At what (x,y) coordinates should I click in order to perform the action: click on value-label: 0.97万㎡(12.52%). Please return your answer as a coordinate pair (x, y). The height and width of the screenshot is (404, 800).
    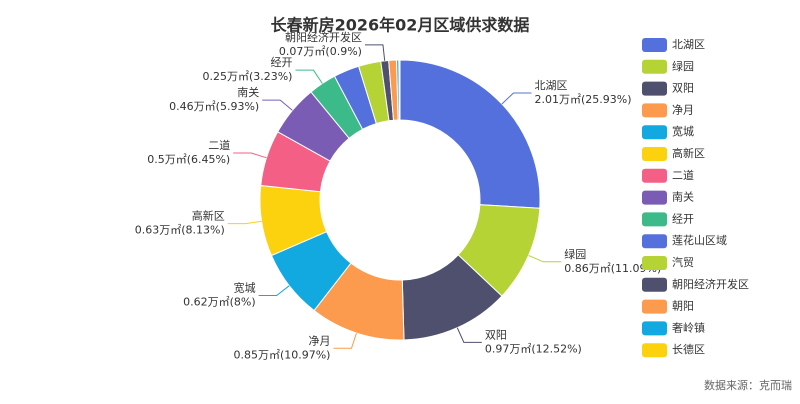
    Looking at the image, I should click on (533, 348).